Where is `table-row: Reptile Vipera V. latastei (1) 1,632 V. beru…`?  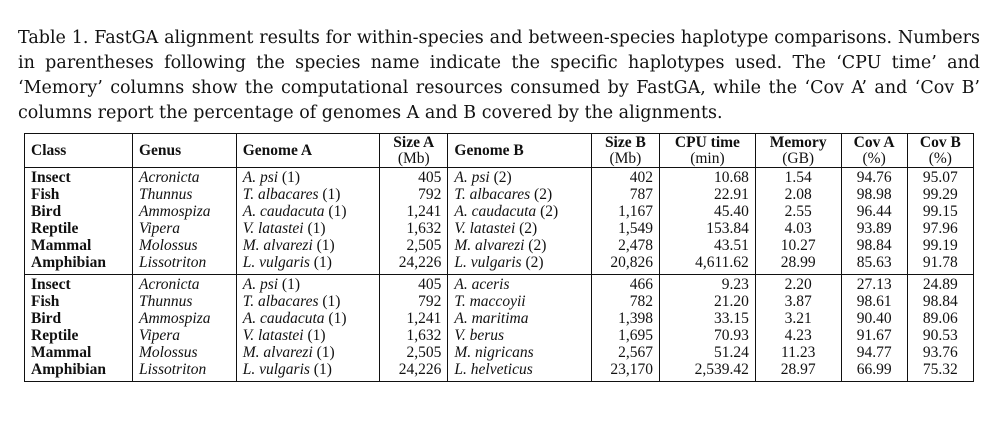 table-row: Reptile Vipera V. latastei (1) 1,632 V. beru… is located at coordinates (499, 335).